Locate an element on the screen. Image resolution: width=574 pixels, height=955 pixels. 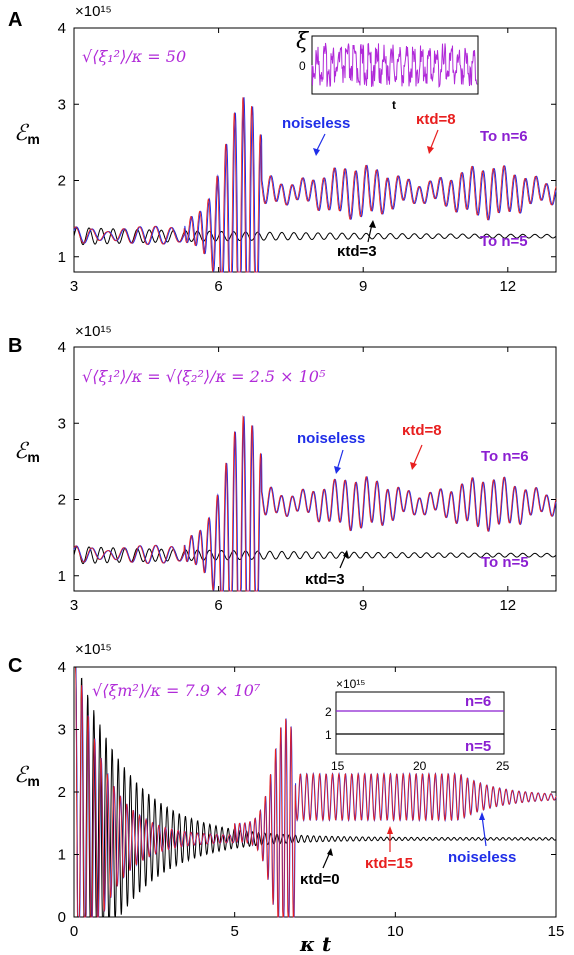
panel-a-exponent: ×10¹⁵ is located at coordinates (93, 11).